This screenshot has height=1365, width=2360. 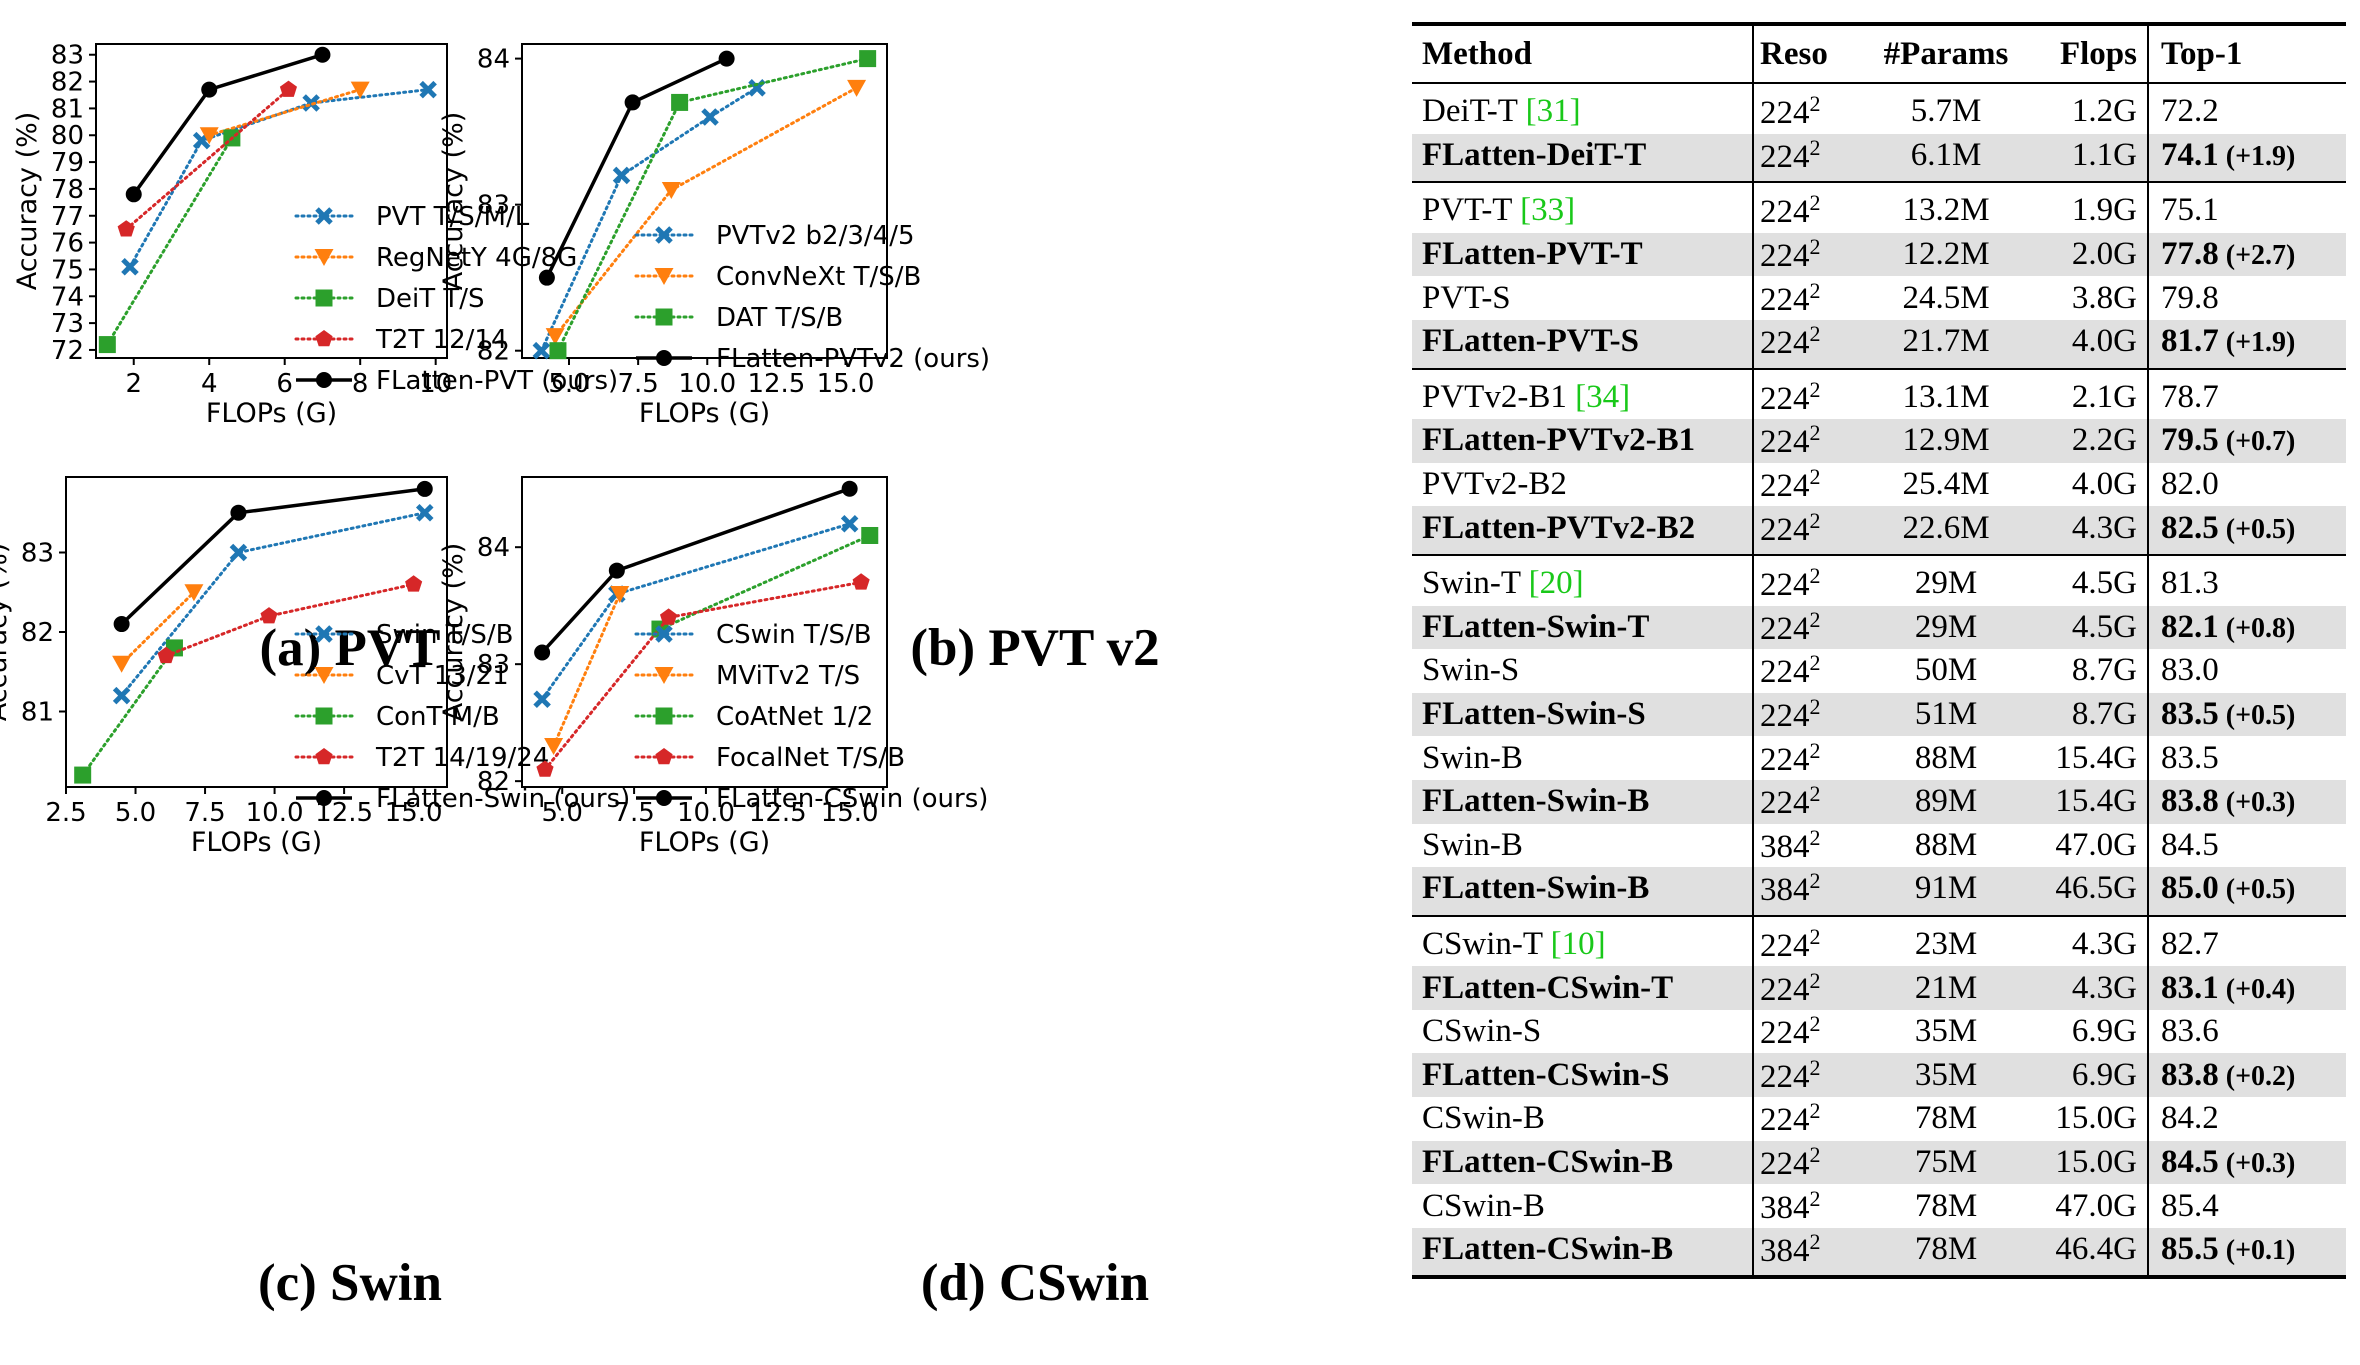 I want to click on cell-flops: 1.1G, so click(x=2087, y=158).